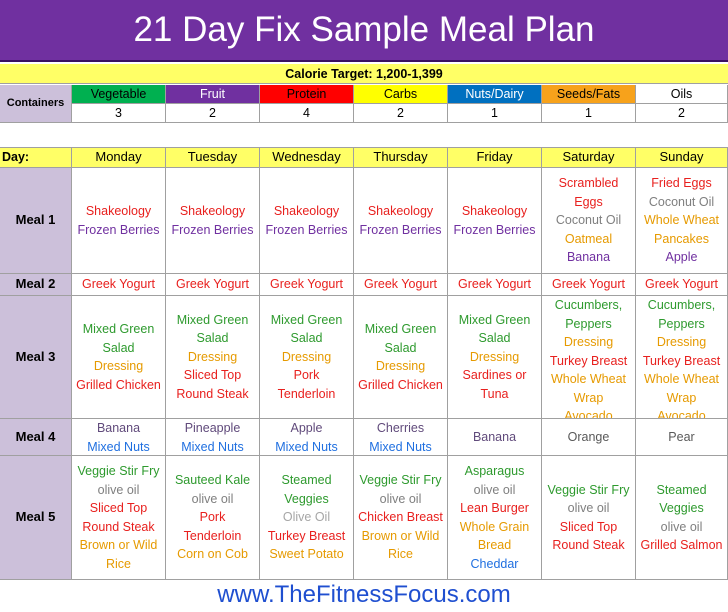 This screenshot has height=612, width=728. I want to click on food-item: Rice, so click(118, 563).